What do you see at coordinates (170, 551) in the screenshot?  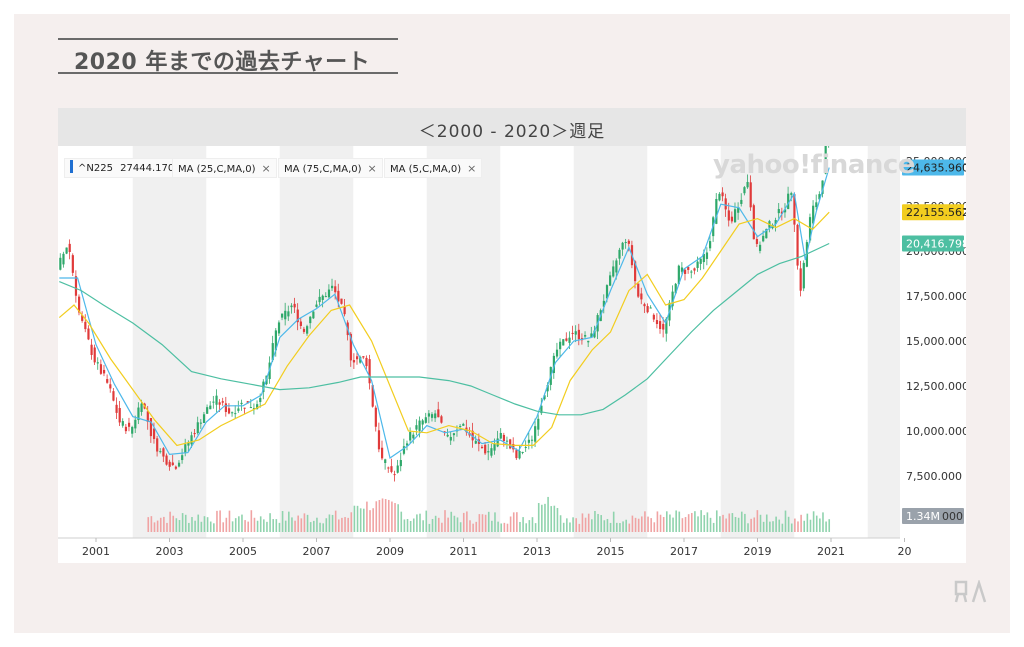 I see `x-tick-label: 2003` at bounding box center [170, 551].